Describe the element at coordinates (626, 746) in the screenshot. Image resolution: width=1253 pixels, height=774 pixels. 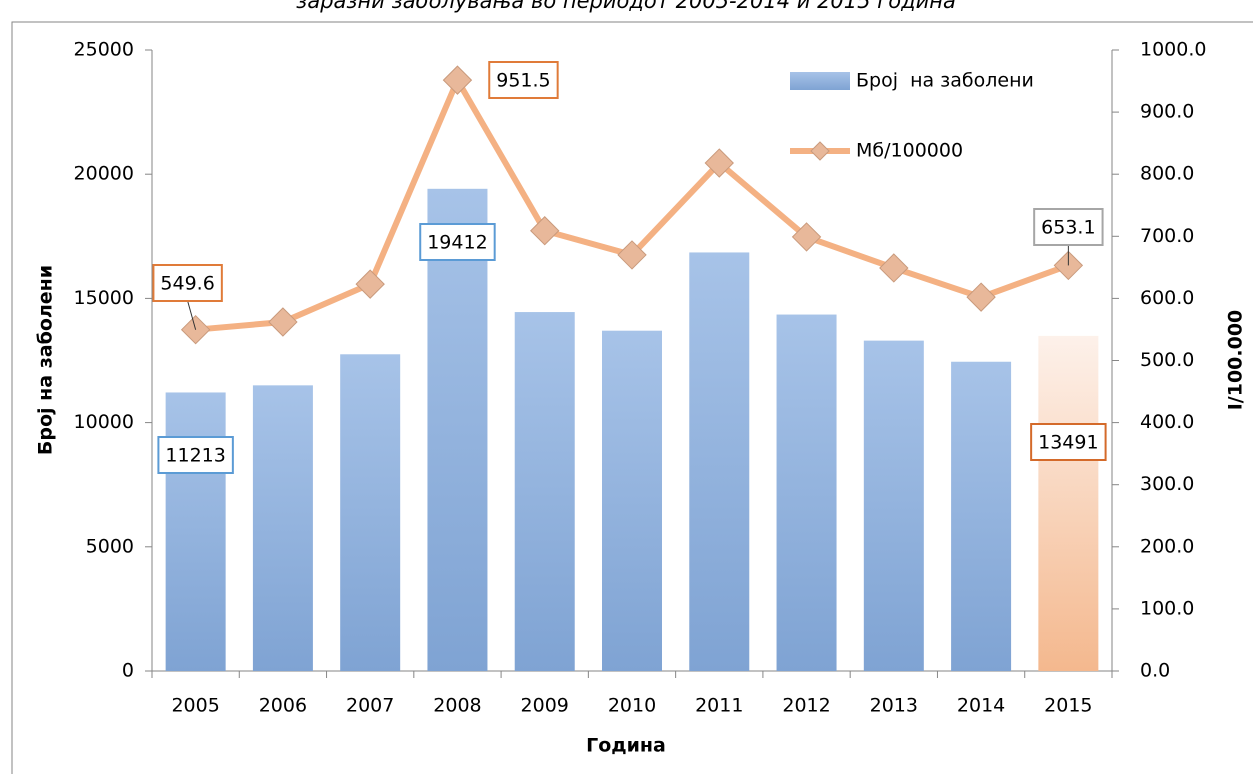
I see `x-axis-label: Година` at that location.